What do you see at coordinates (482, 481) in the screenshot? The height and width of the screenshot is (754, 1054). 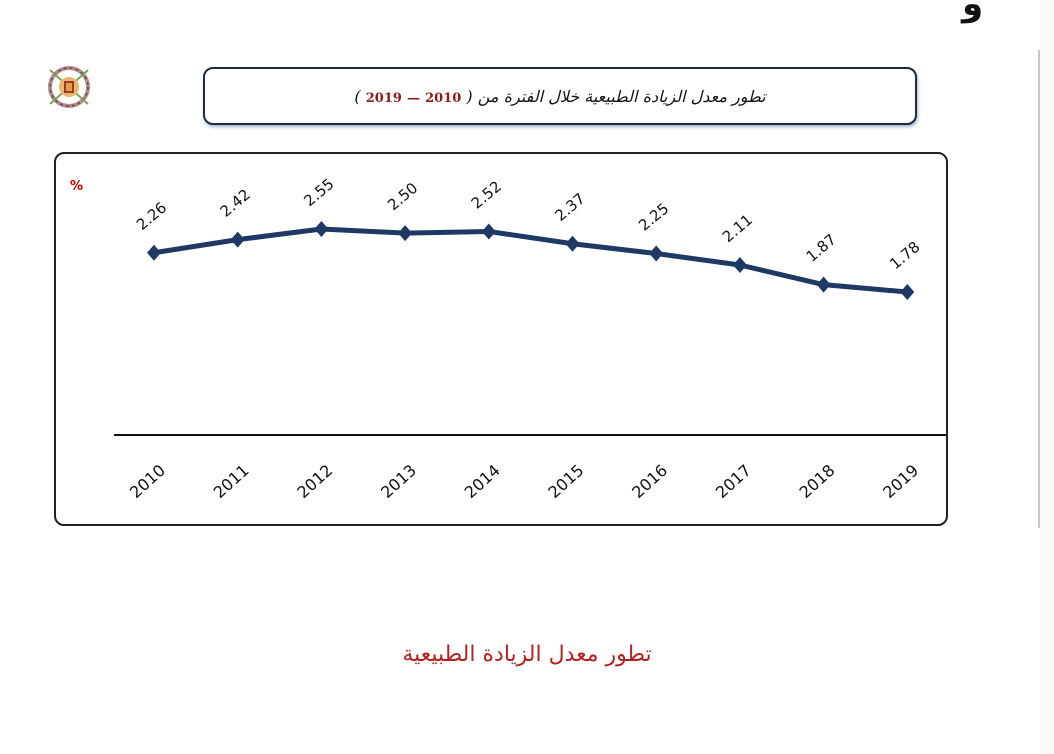 I see `x-tick-label: 2014` at bounding box center [482, 481].